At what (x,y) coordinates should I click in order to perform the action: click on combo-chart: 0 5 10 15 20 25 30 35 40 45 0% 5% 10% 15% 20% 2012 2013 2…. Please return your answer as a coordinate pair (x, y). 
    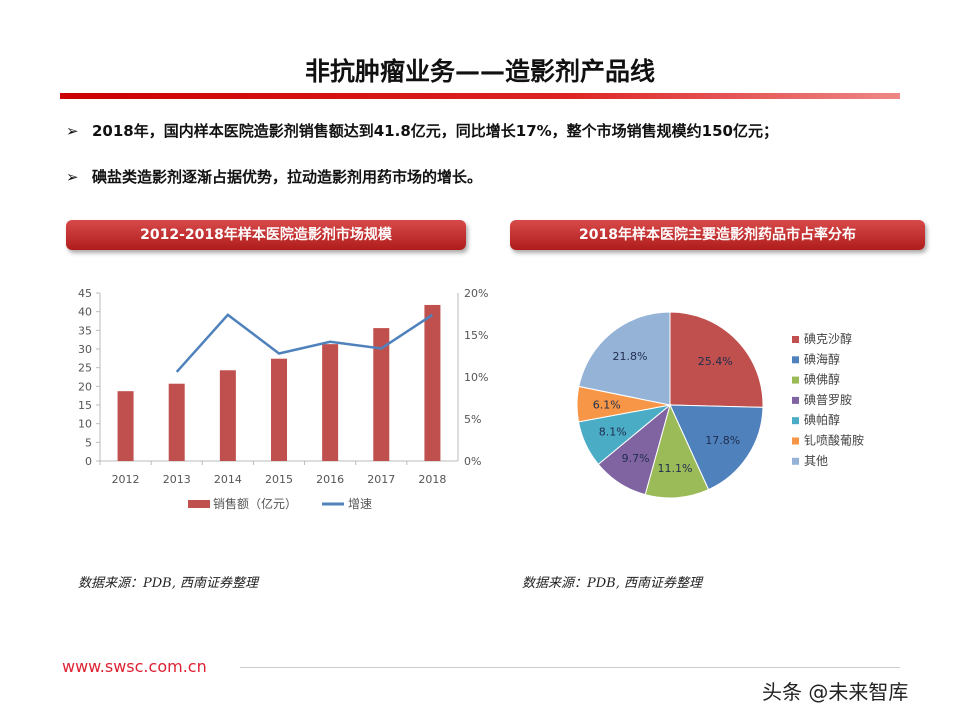
    Looking at the image, I should click on (283, 399).